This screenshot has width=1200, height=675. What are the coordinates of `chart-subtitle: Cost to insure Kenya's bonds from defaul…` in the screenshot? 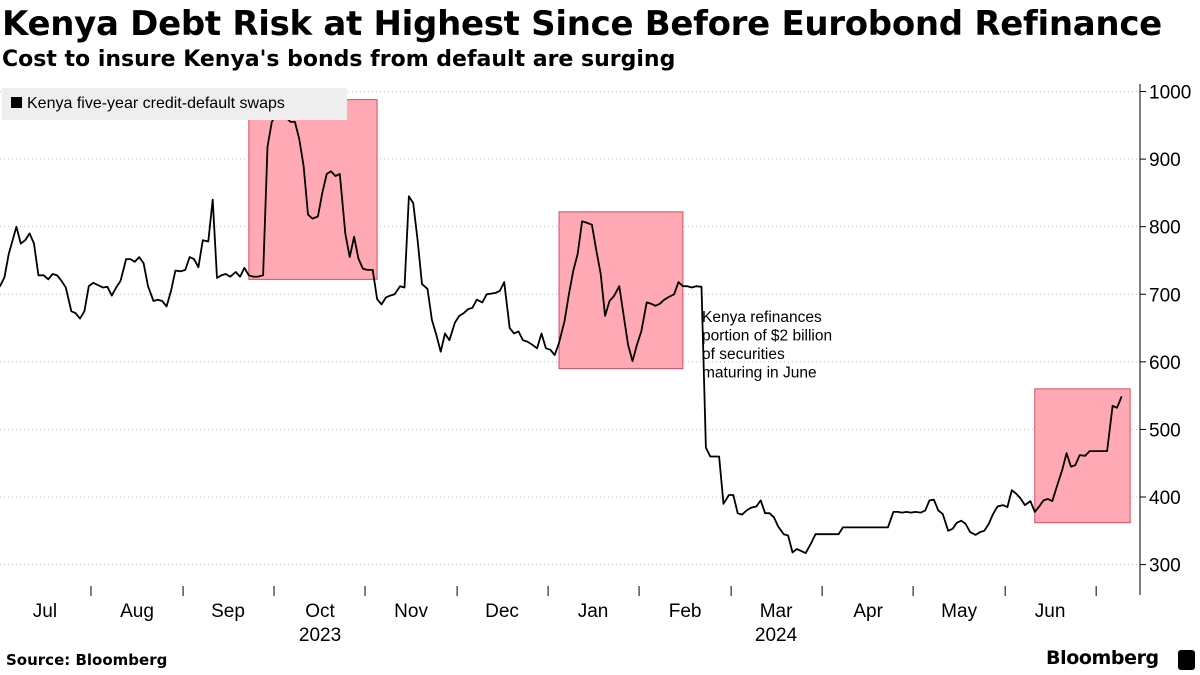 It's located at (339, 59).